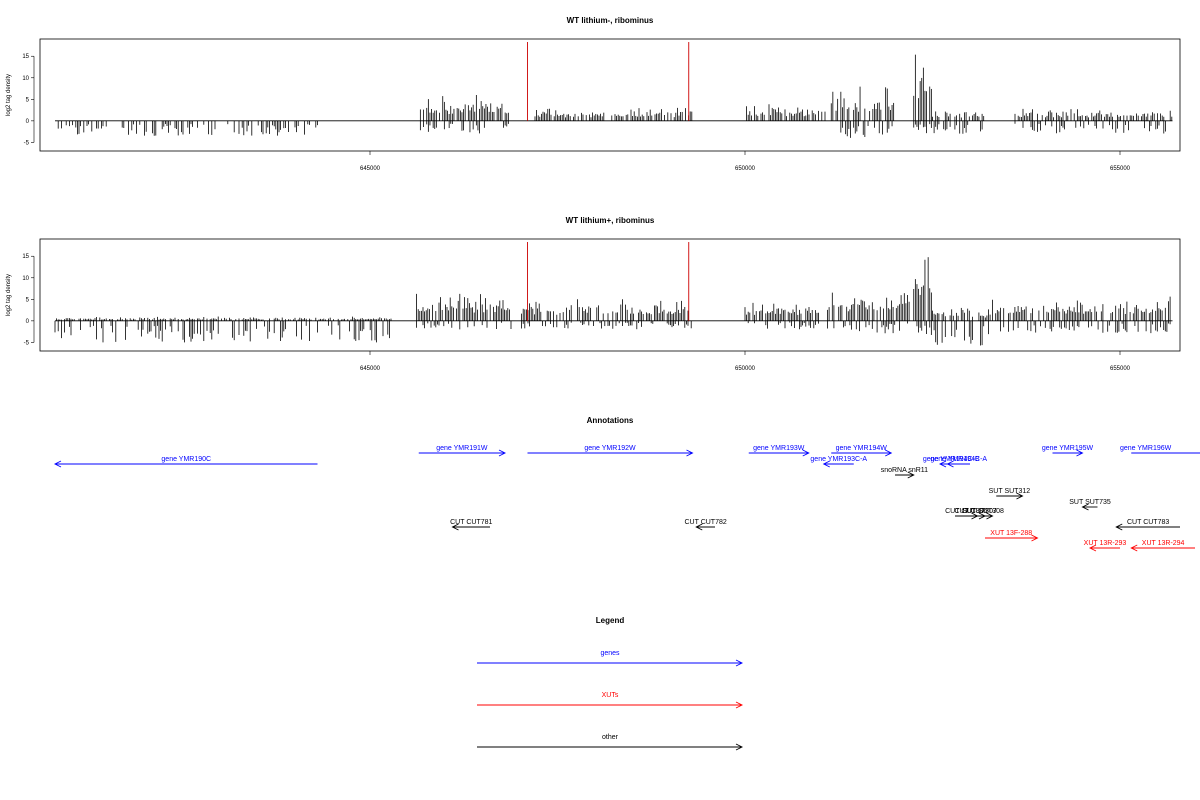 Image resolution: width=1200 pixels, height=800 pixels. Describe the element at coordinates (966, 511) in the screenshot. I see `feature-label: CUT CUT306` at that location.